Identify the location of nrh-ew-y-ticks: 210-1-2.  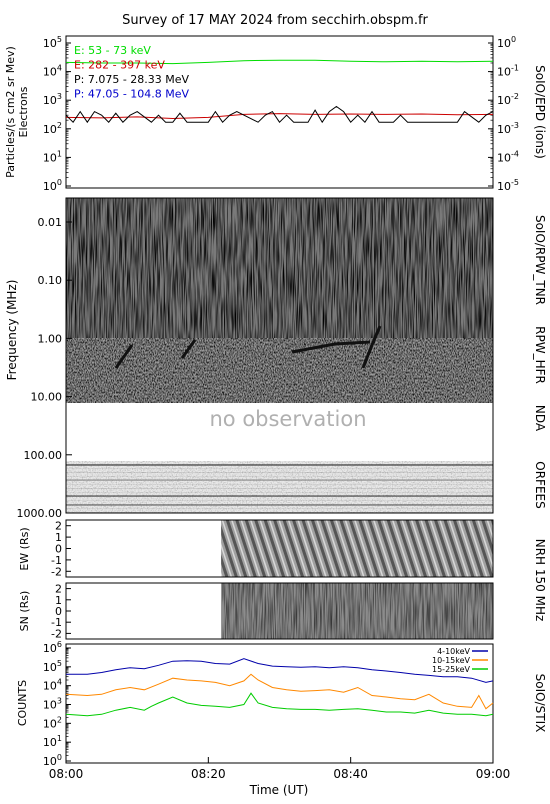
(61, 549).